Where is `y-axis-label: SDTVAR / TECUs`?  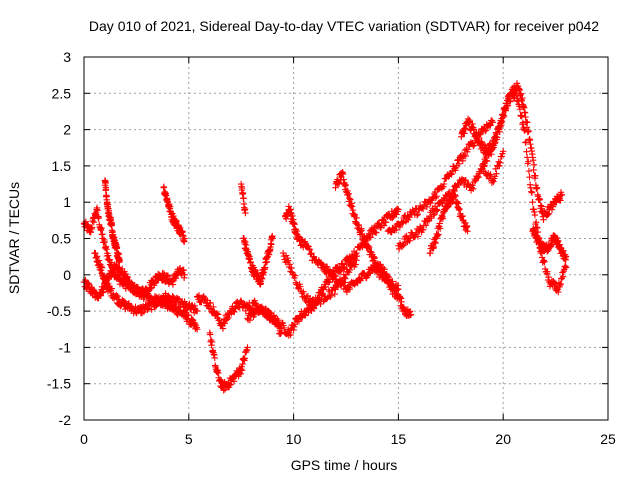
y-axis-label: SDTVAR / TECUs is located at coordinates (14, 238).